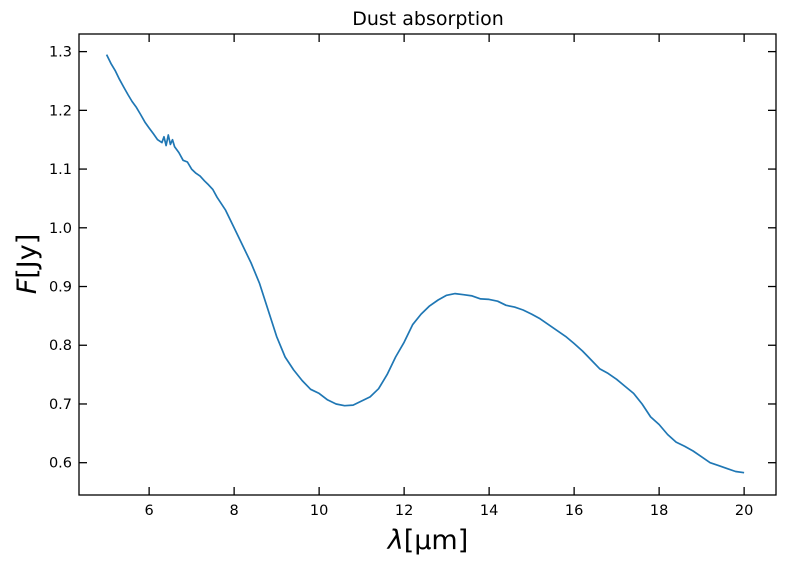  I want to click on x-axis-label: λ[μm], so click(427, 540).